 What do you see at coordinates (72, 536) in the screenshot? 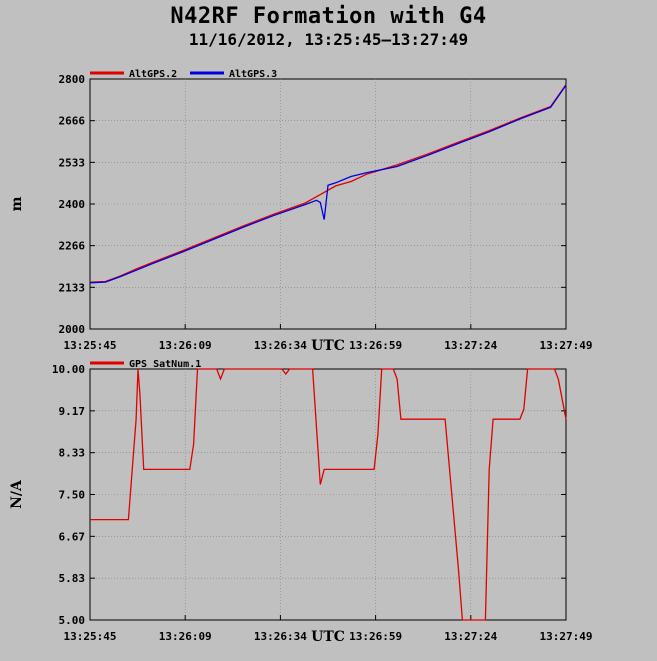
I see `y-tick-label: 6.67` at bounding box center [72, 536].